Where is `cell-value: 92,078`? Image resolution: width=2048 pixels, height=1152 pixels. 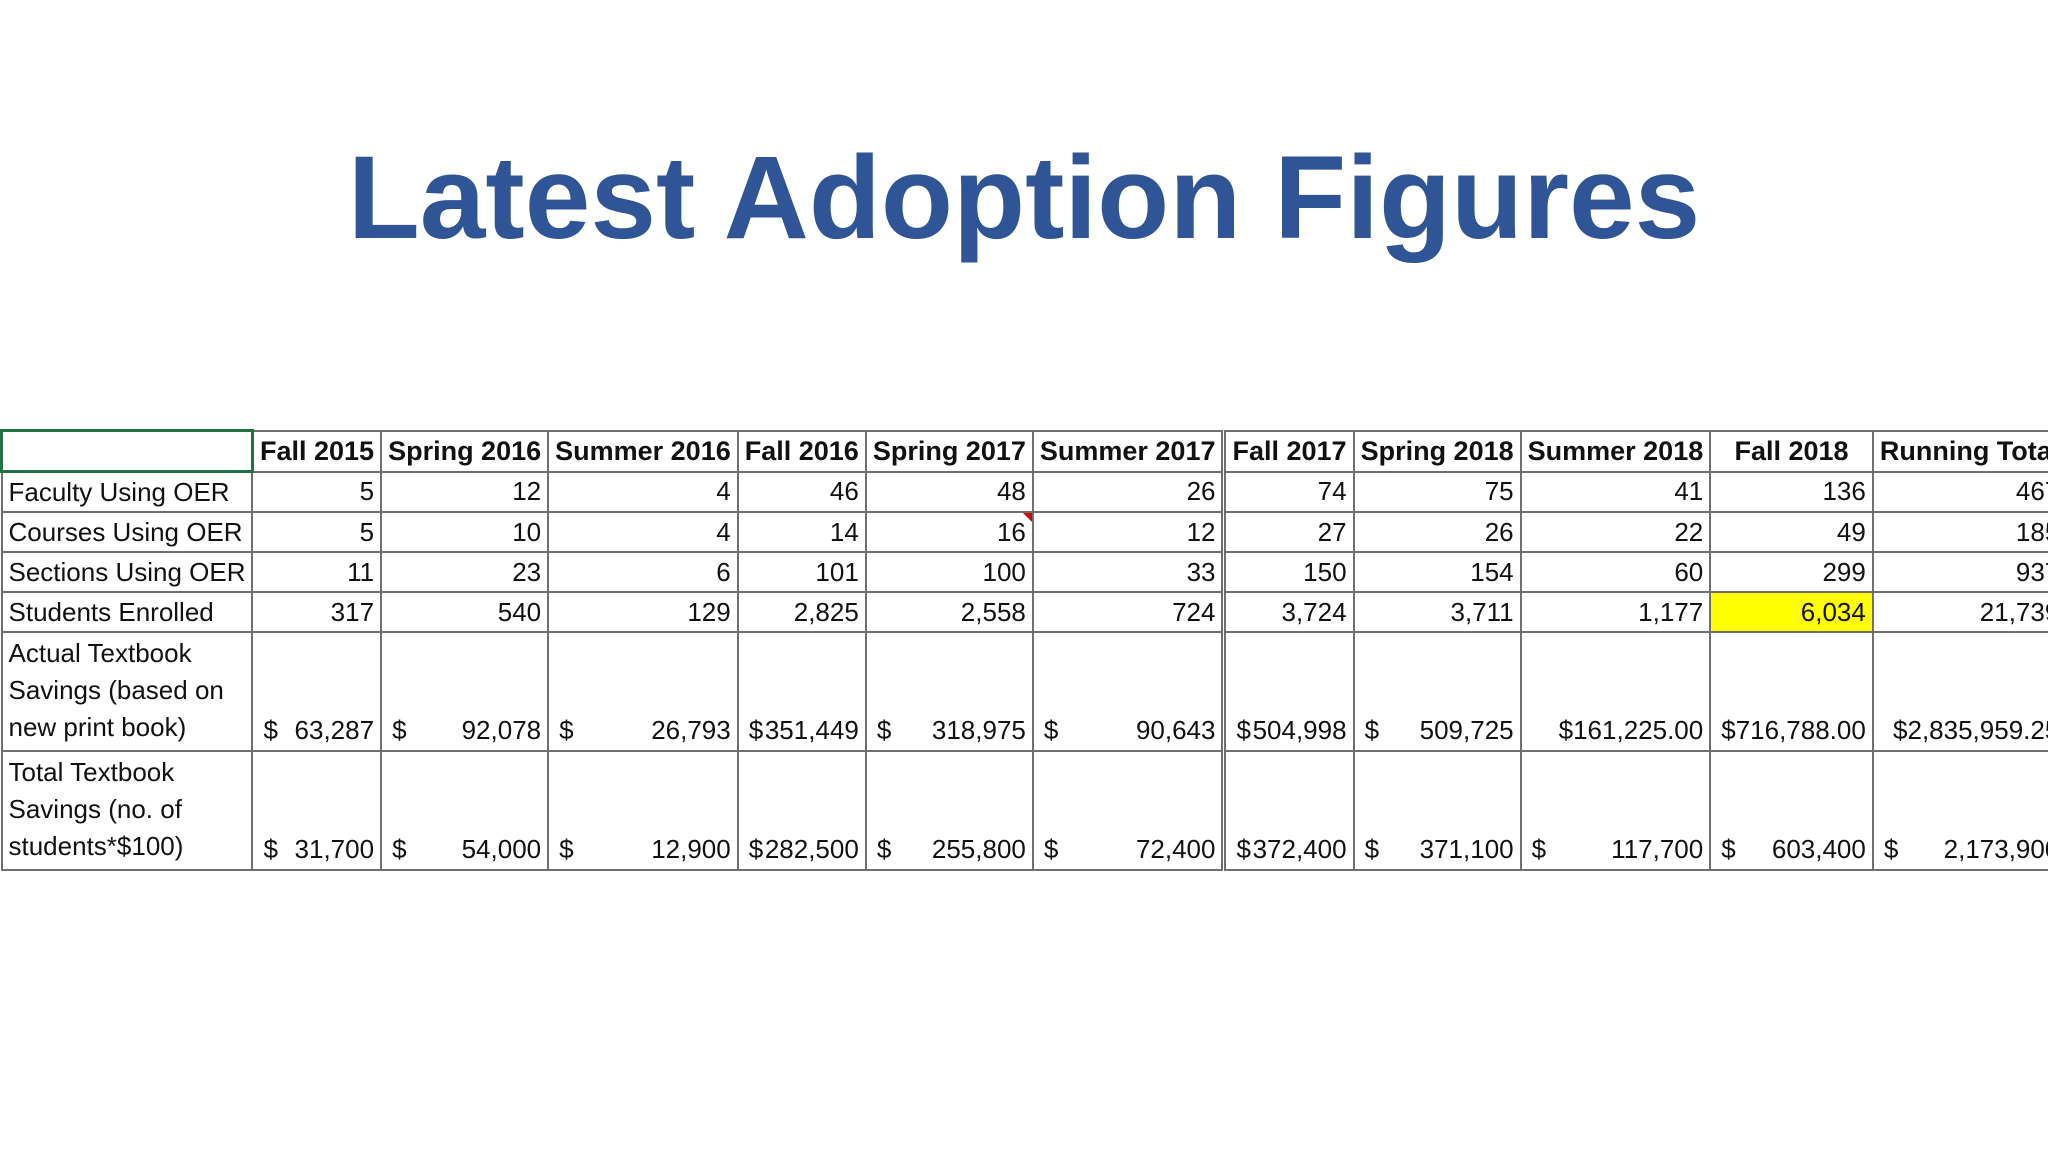 cell-value: 92,078 is located at coordinates (501, 730).